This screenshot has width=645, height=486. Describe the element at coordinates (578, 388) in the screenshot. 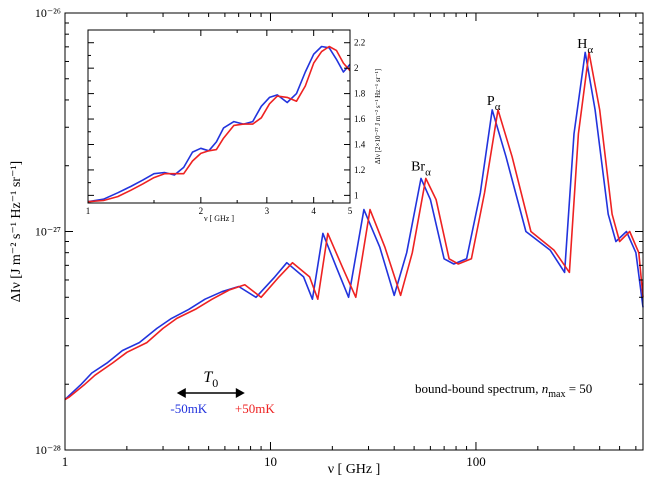

I see `nmax-value: = 50` at that location.